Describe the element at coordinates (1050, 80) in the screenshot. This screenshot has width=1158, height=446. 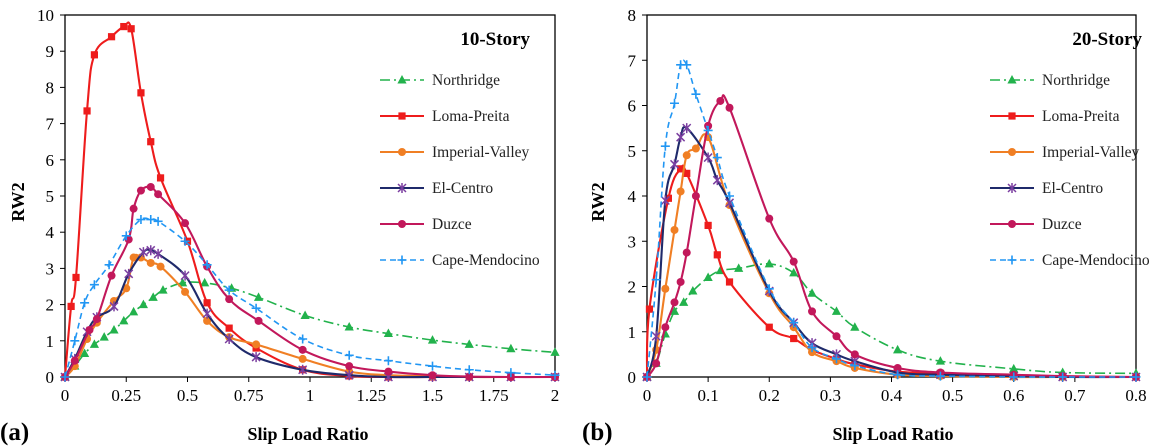
I see `legend-entry: Northridge` at that location.